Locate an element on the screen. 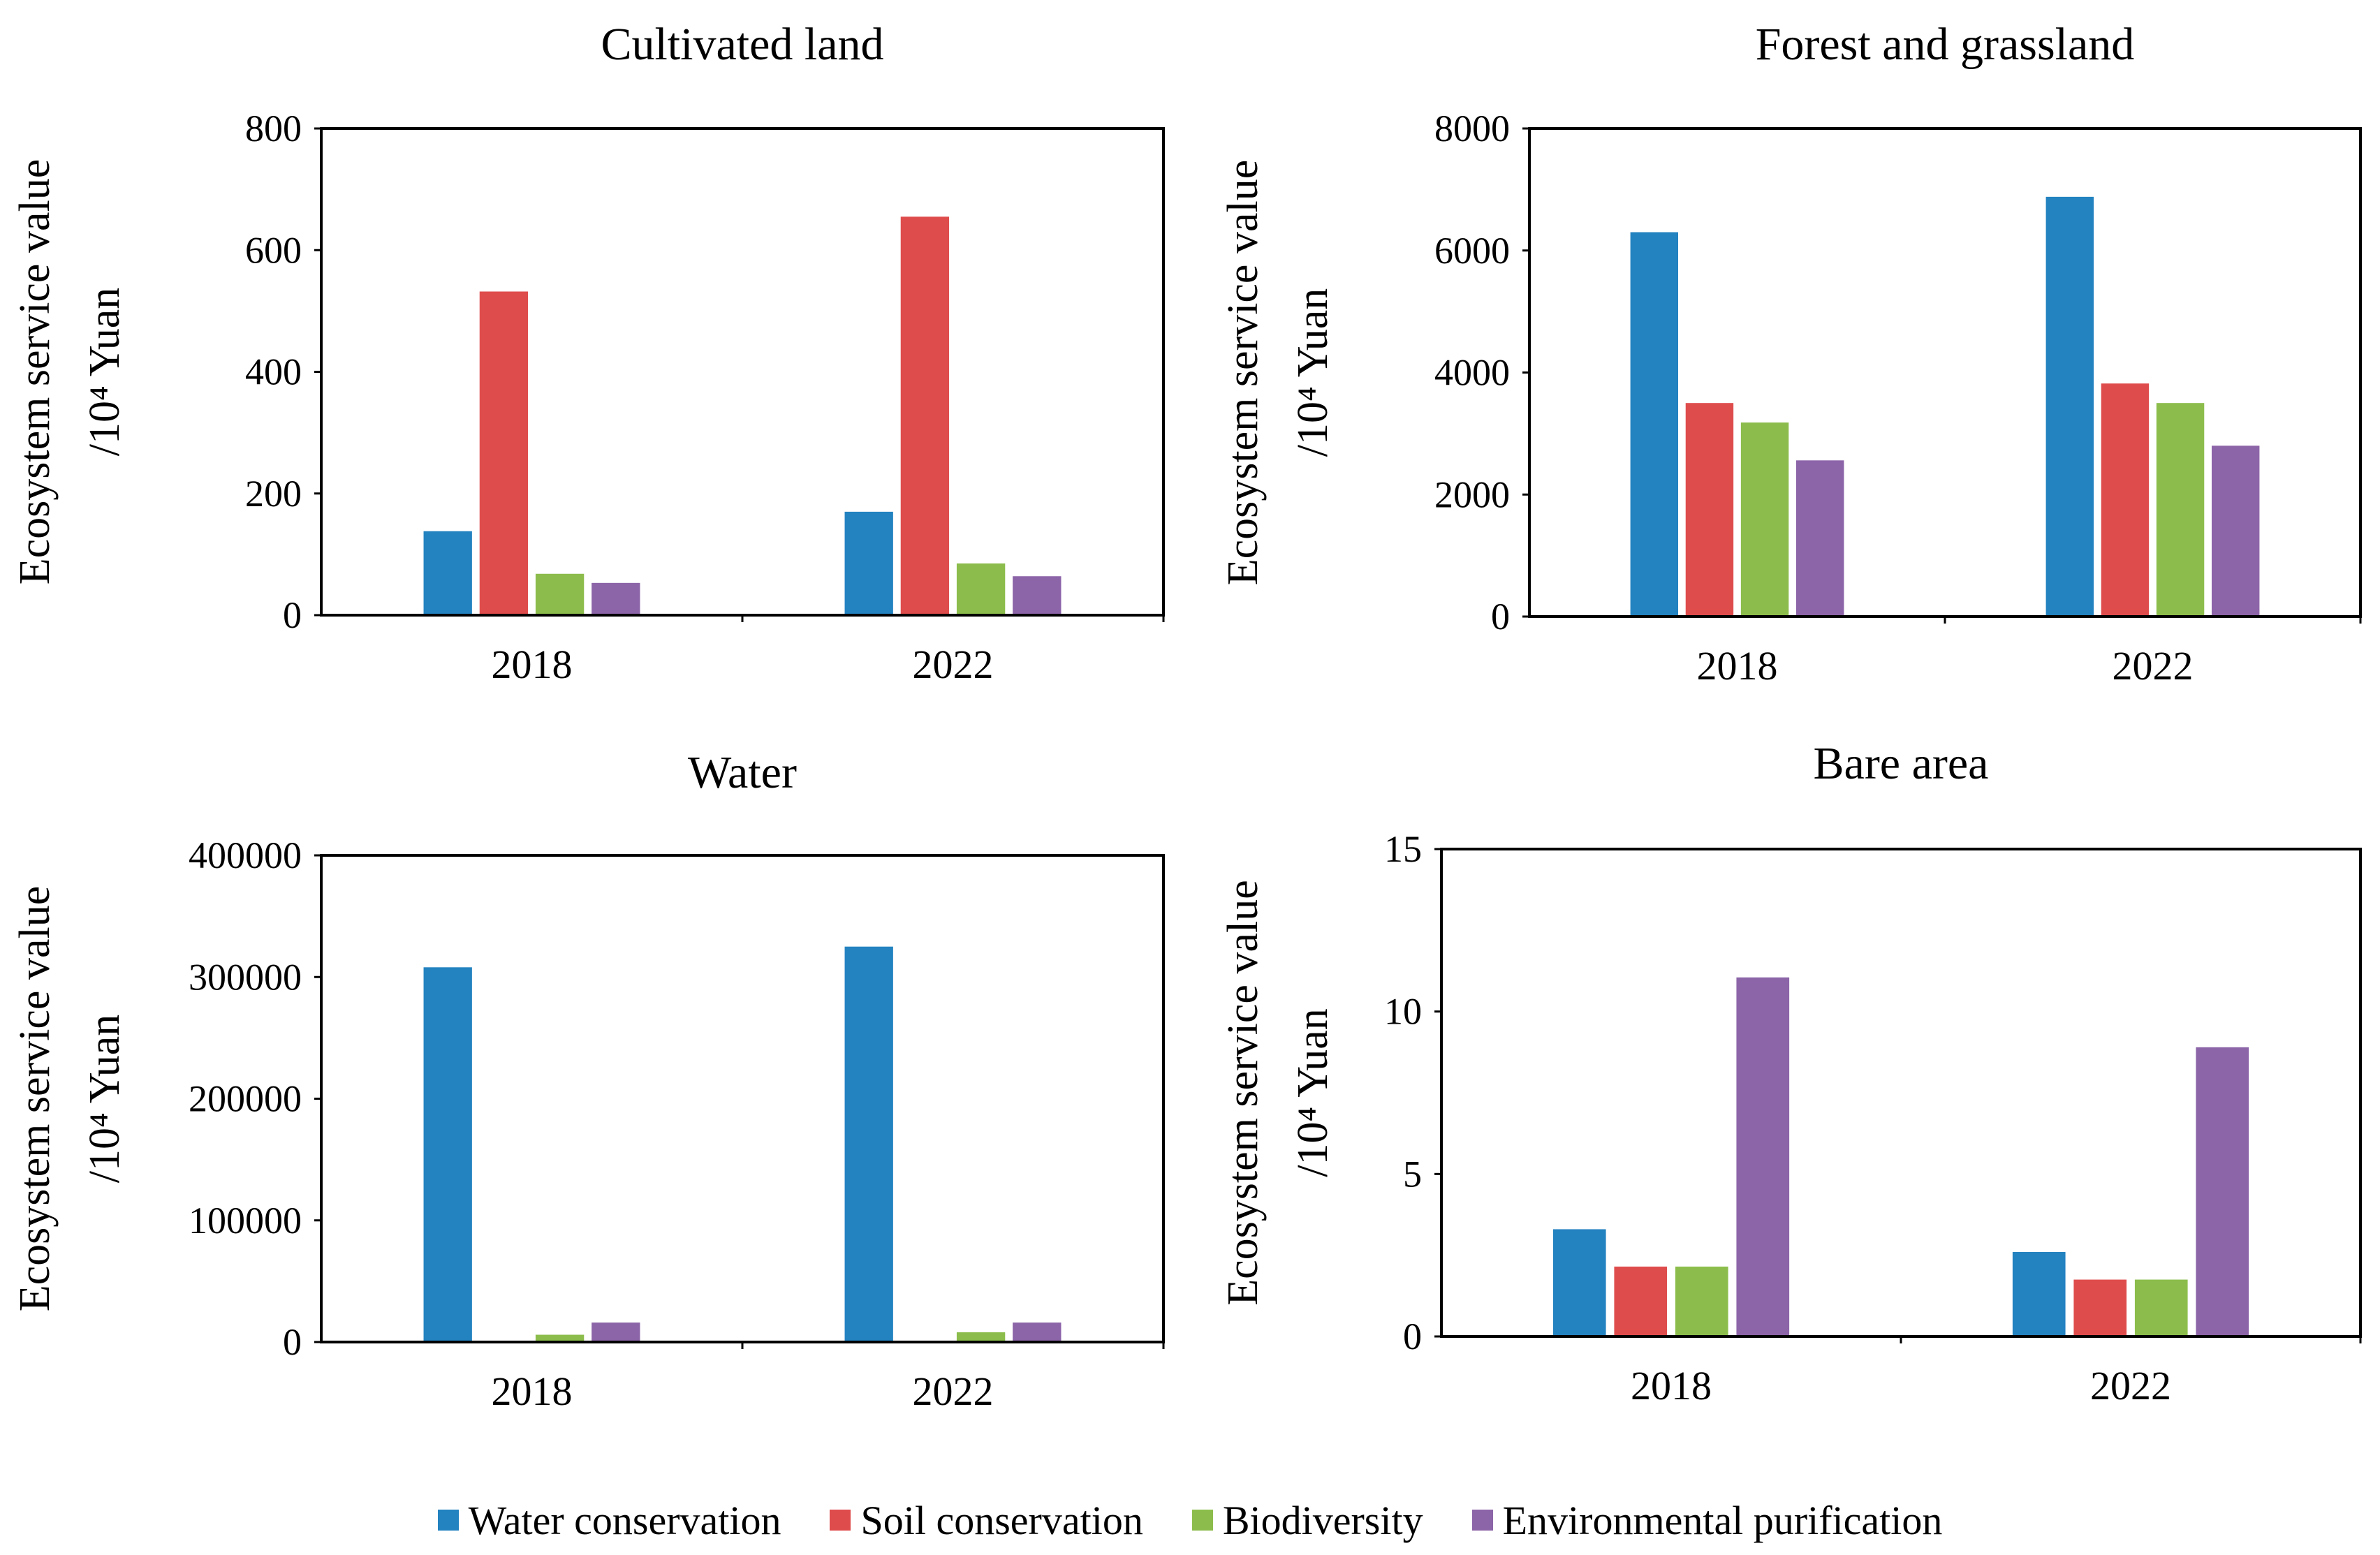  y-tick-label: 15 is located at coordinates (1403, 849).